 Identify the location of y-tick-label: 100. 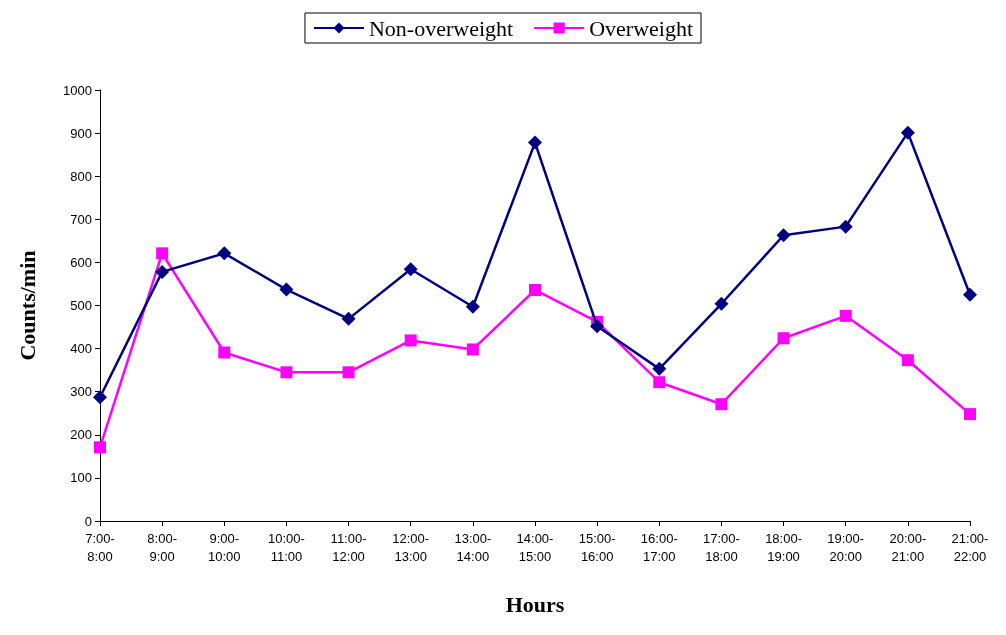
(81, 478).